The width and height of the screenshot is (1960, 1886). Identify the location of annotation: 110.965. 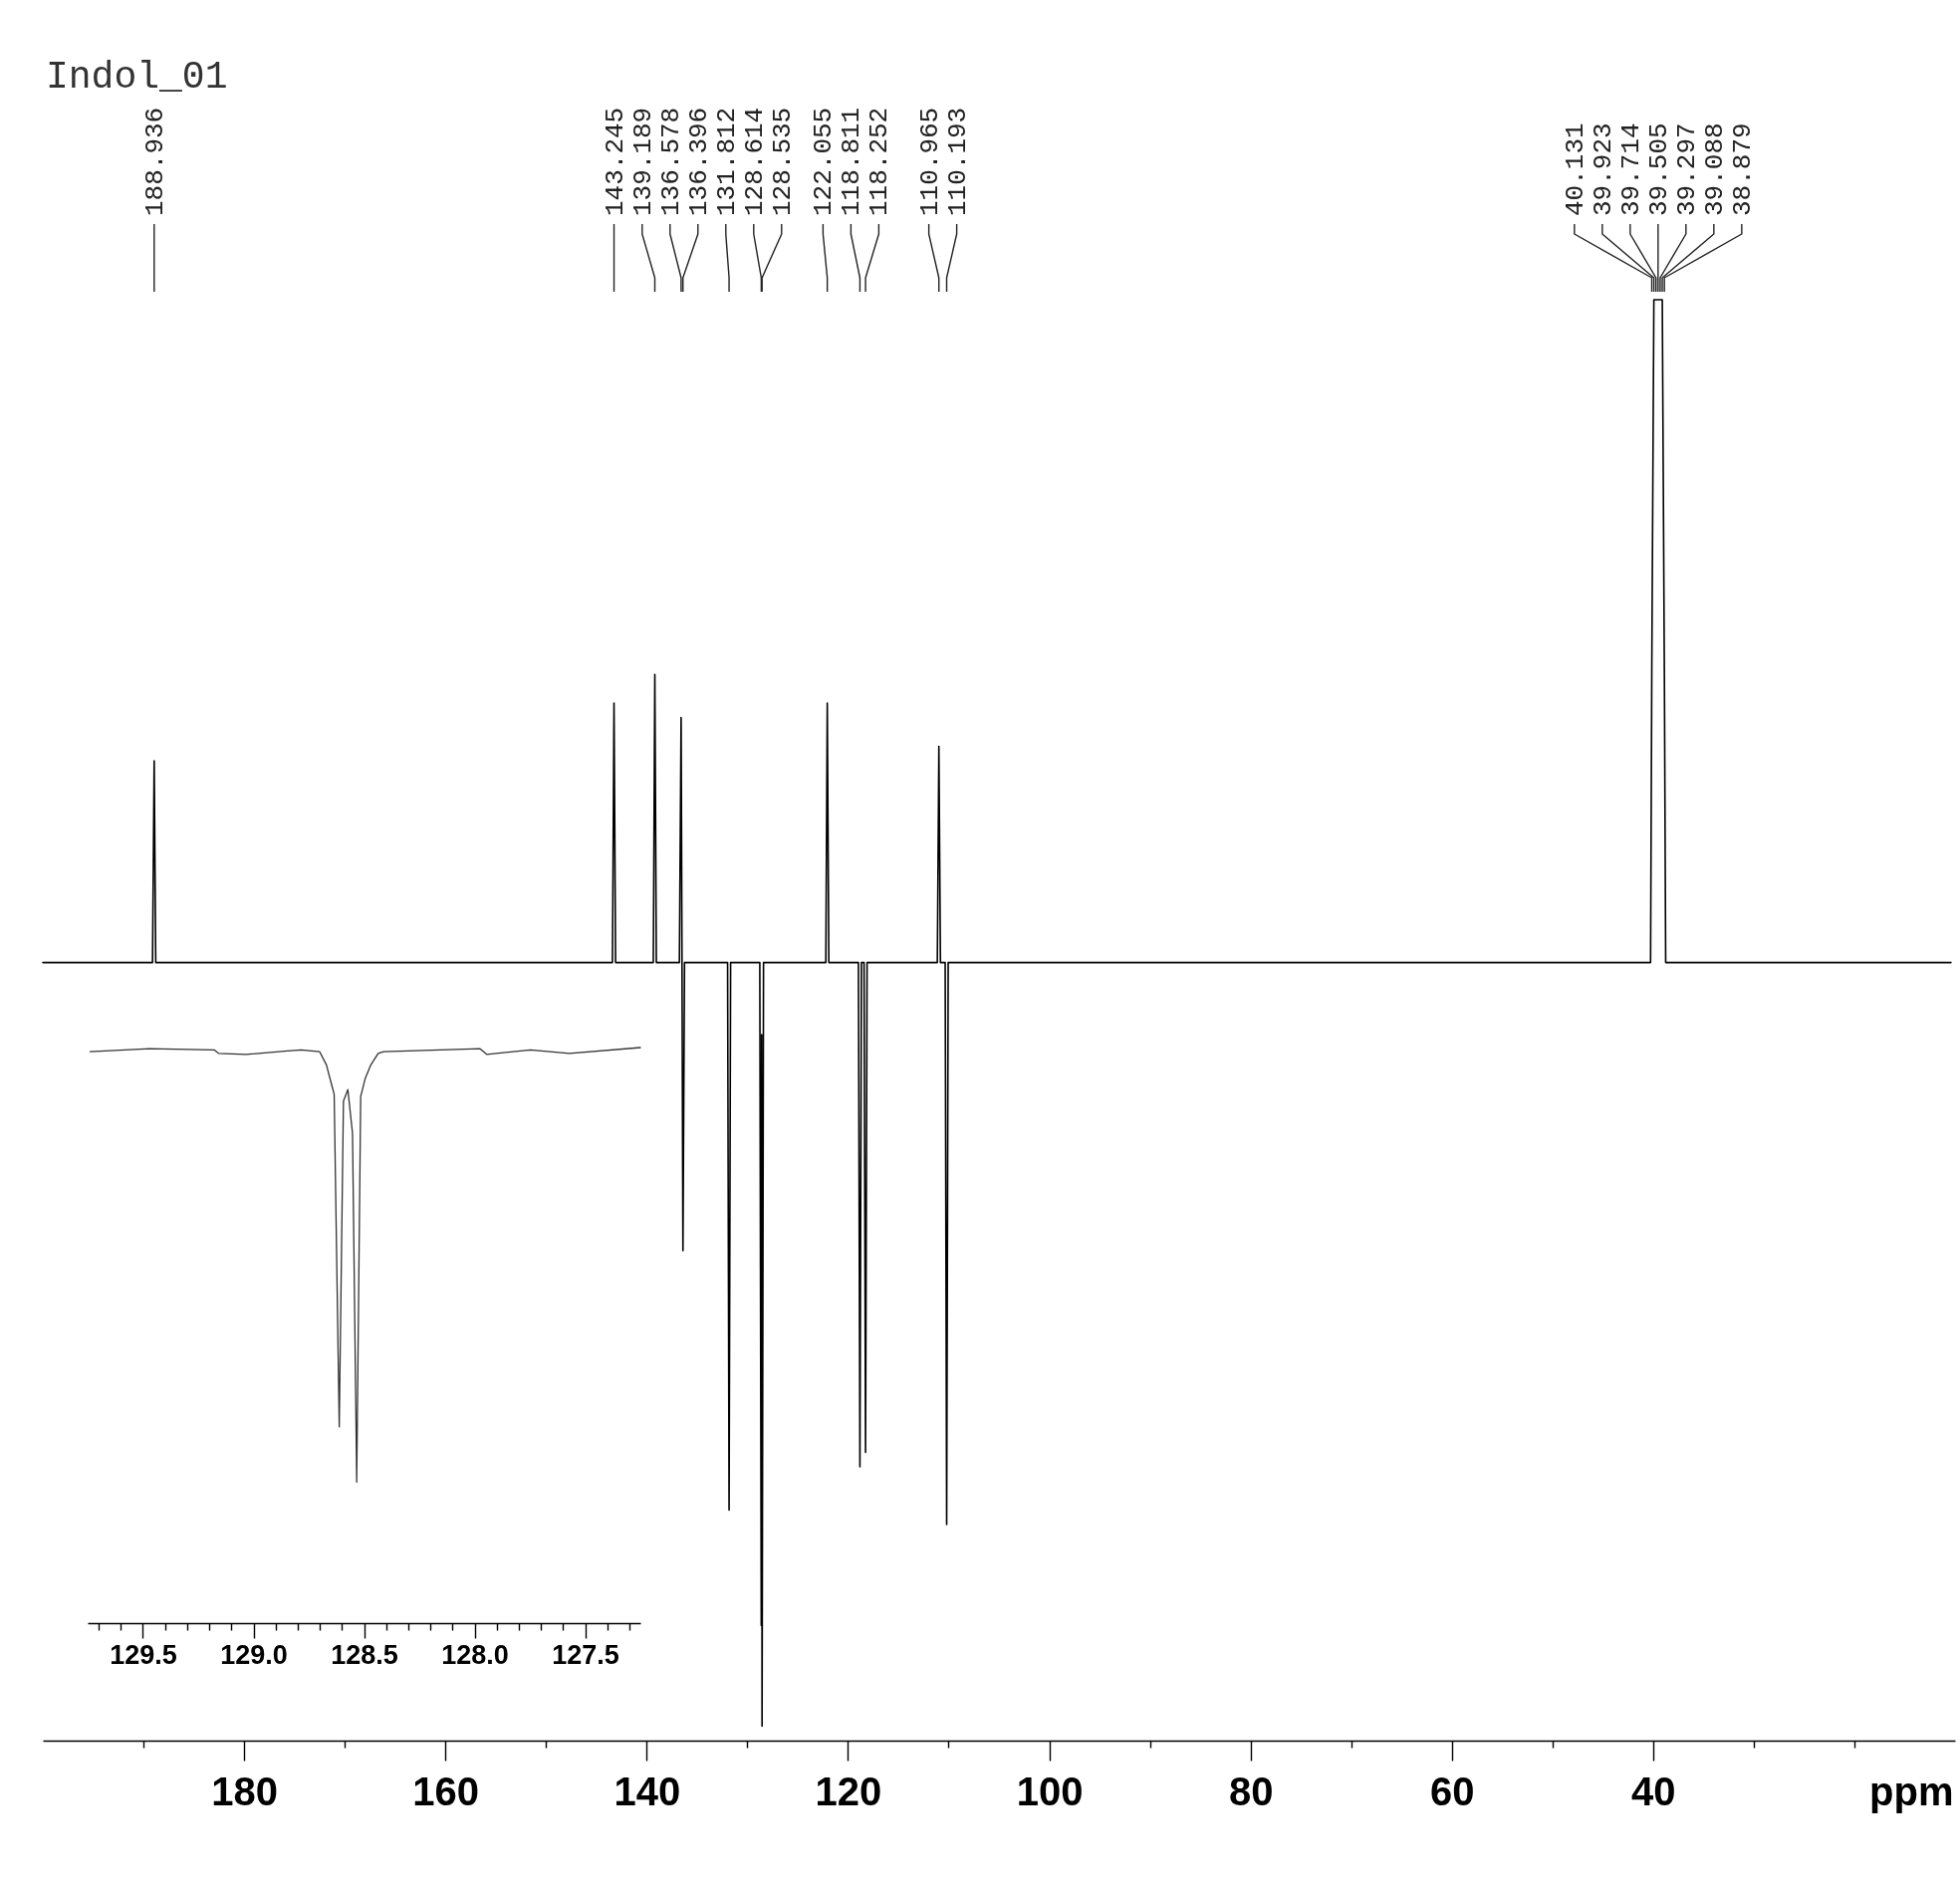
(930, 162).